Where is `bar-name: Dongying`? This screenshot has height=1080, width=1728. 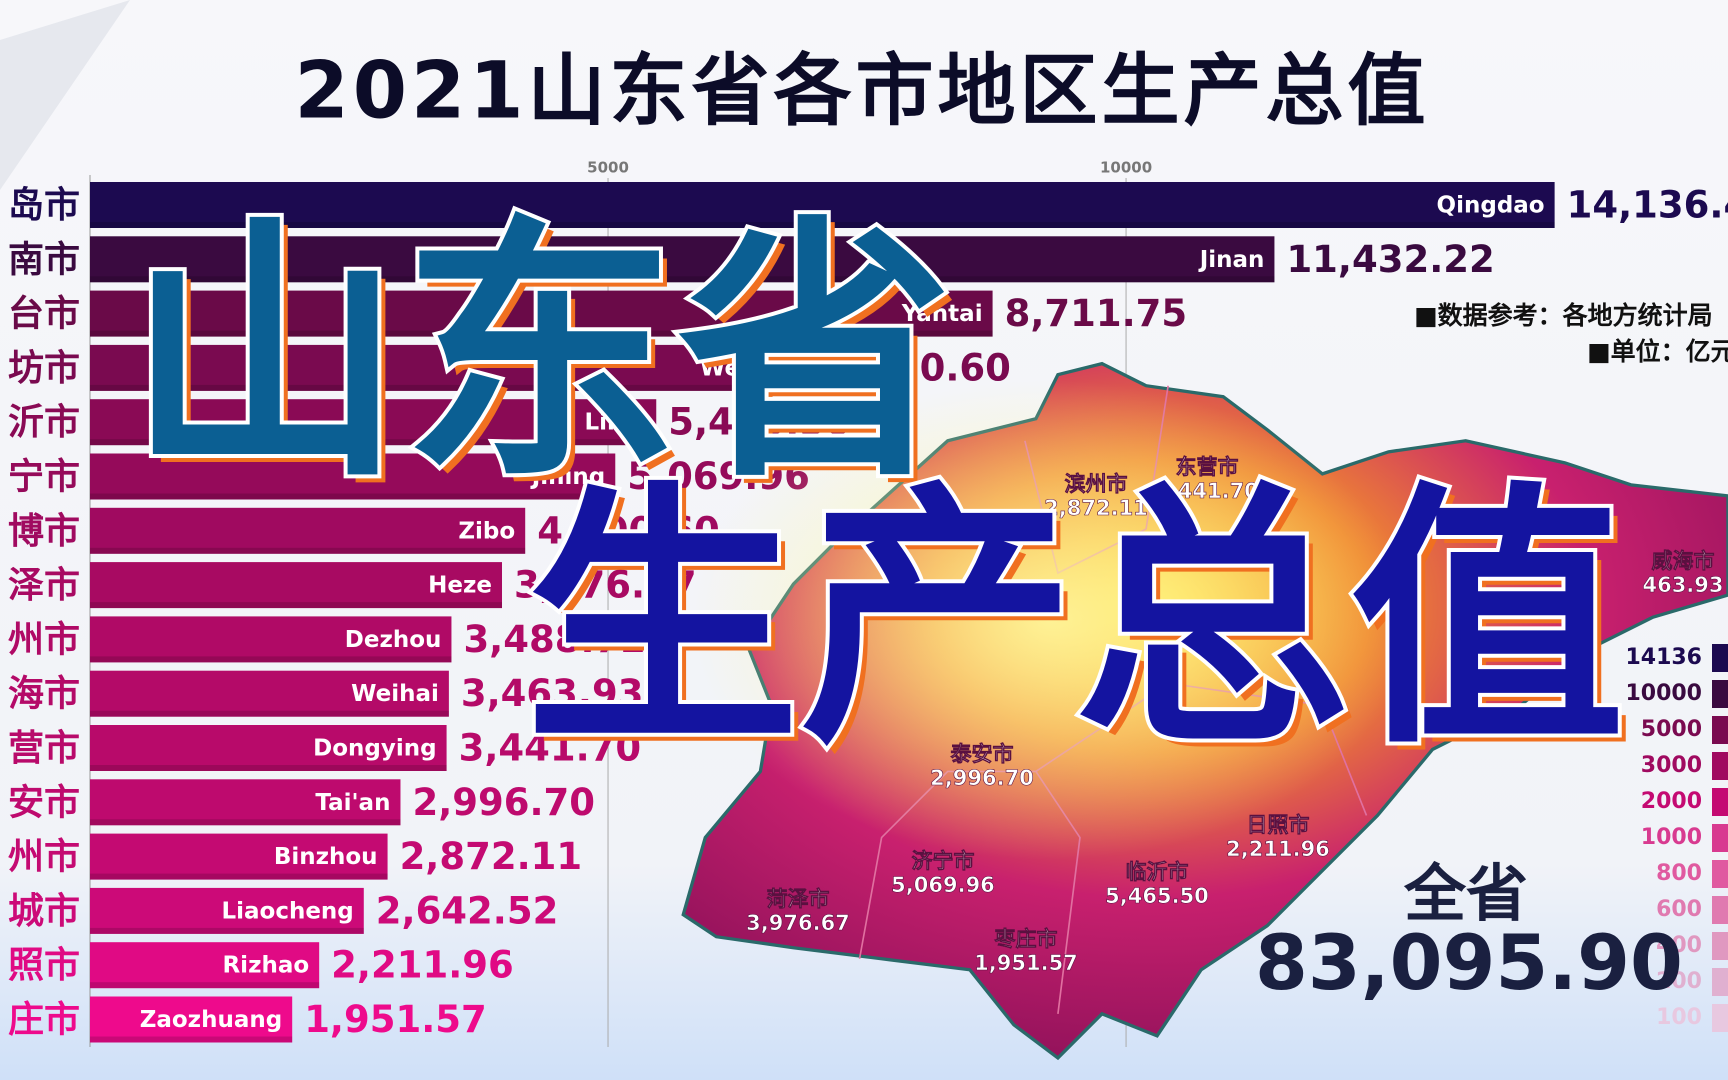
bar-name: Dongying is located at coordinates (374, 749).